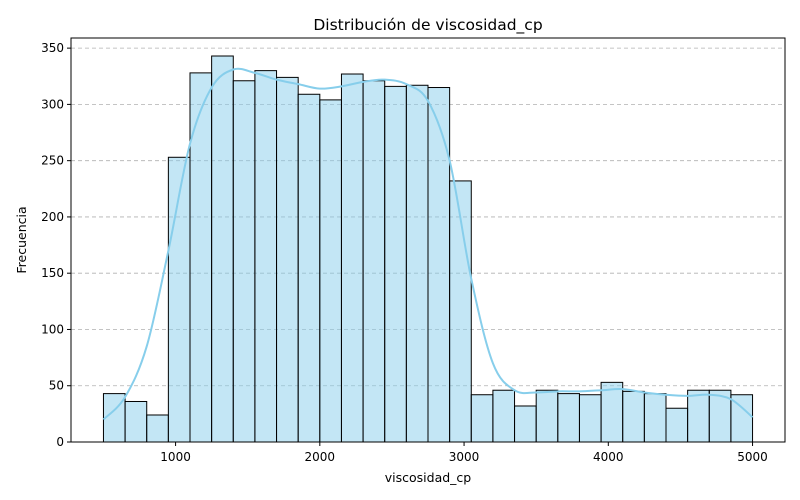 Image resolution: width=800 pixels, height=500 pixels. Describe the element at coordinates (428, 477) in the screenshot. I see `x-axis-label: viscosidad_cp` at that location.